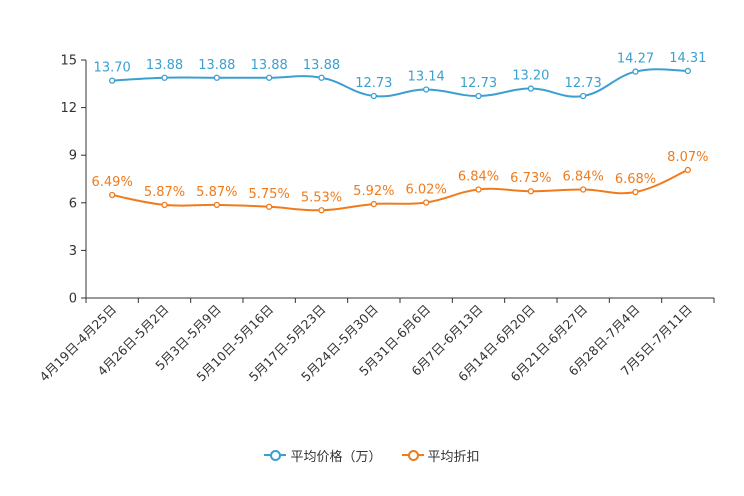 This screenshot has width=744, height=496. Describe the element at coordinates (530, 76) in the screenshot. I see `data-label: 13.20` at that location.